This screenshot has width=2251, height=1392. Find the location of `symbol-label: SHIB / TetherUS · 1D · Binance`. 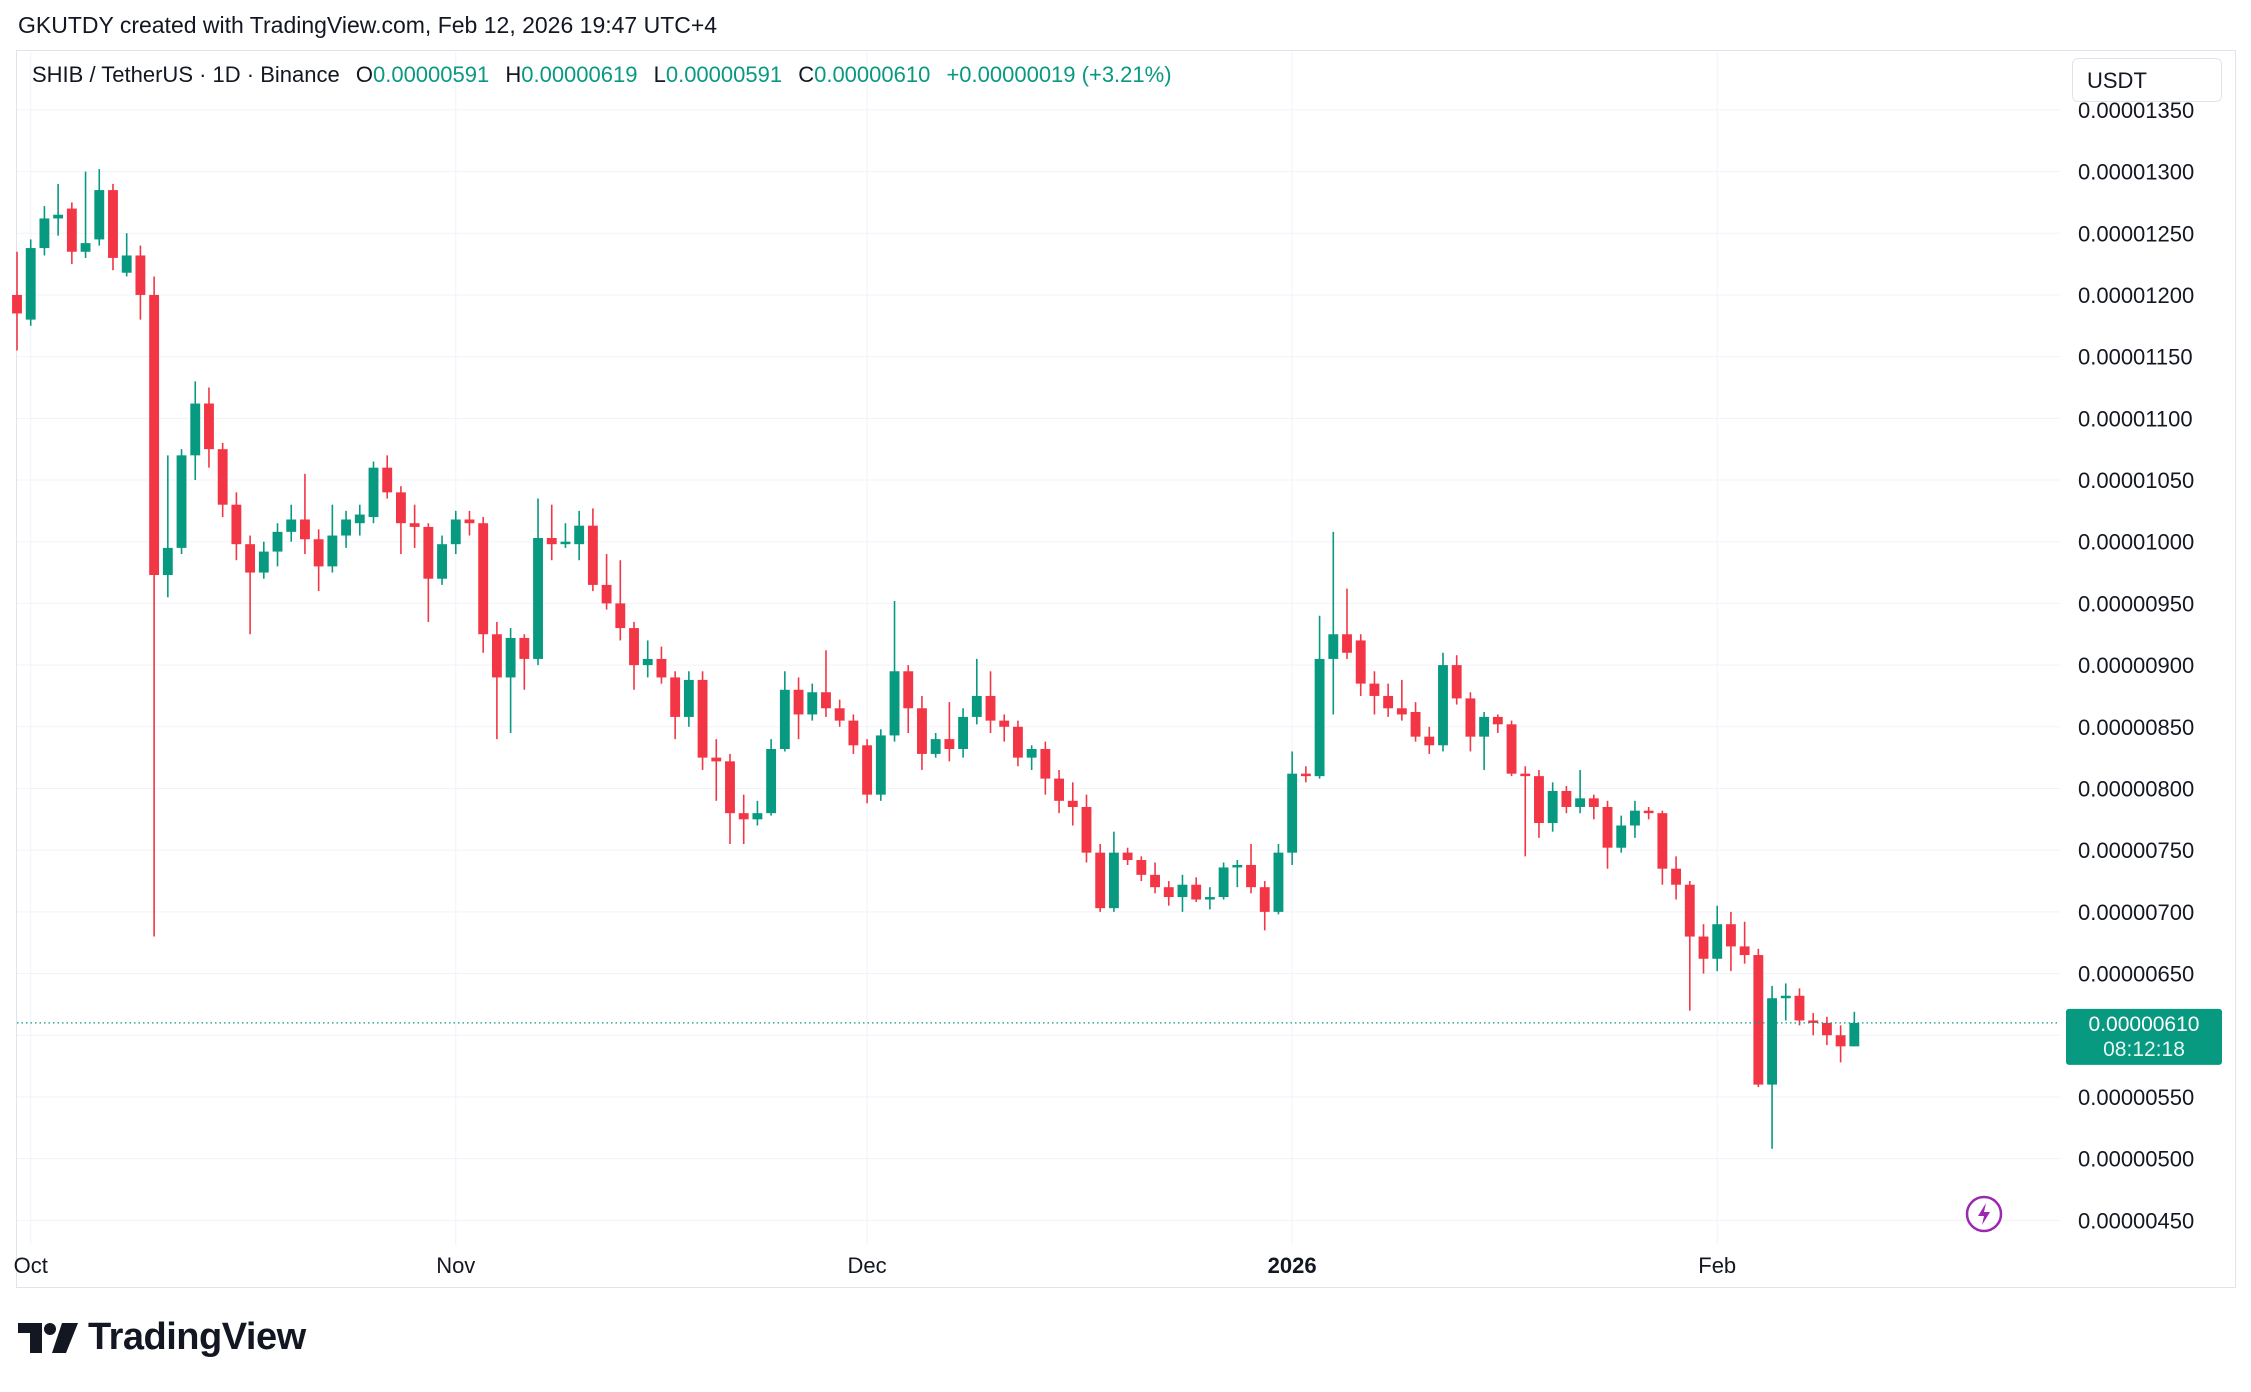

symbol-label: SHIB / TetherUS · 1D · Binance is located at coordinates (186, 74).